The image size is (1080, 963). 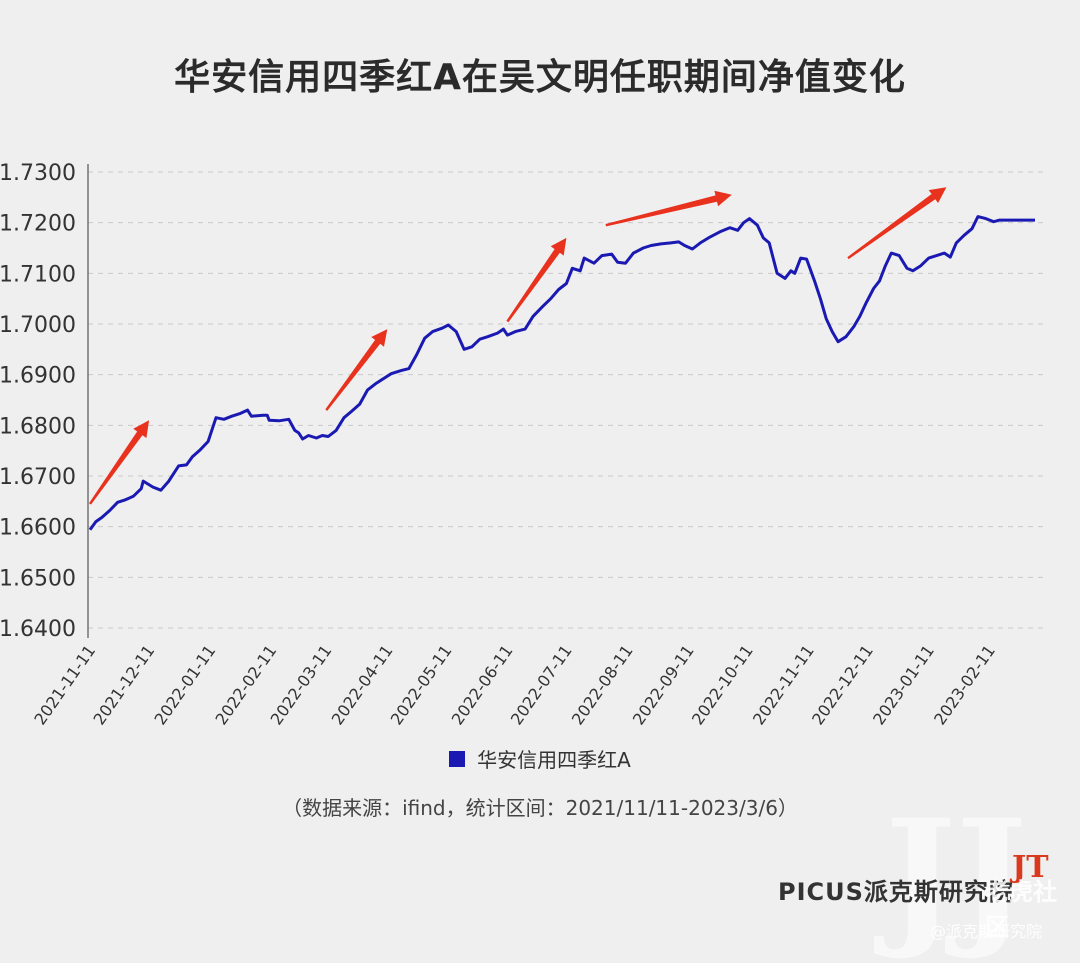 What do you see at coordinates (64, 684) in the screenshot?
I see `x-tick-label: 2021-11-11` at bounding box center [64, 684].